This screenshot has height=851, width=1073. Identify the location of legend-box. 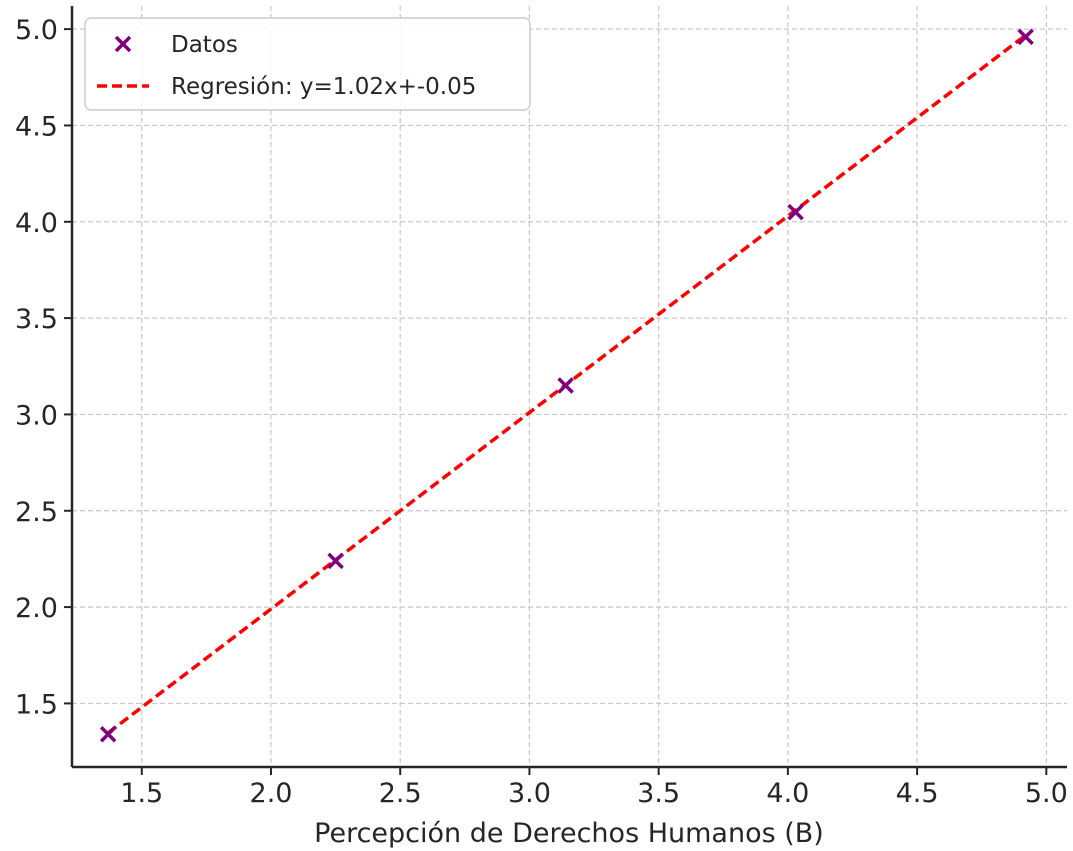
(307, 64).